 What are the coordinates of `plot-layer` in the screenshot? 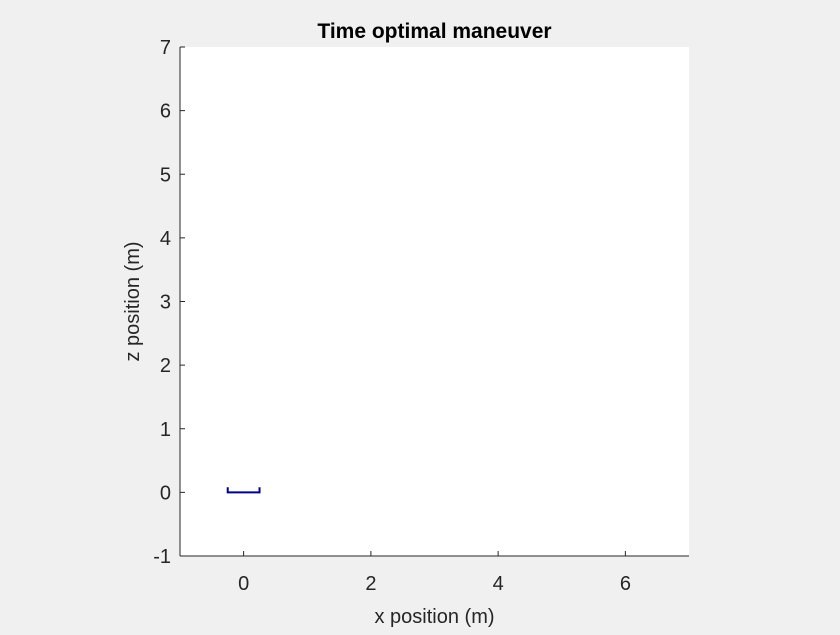 It's located at (243, 490).